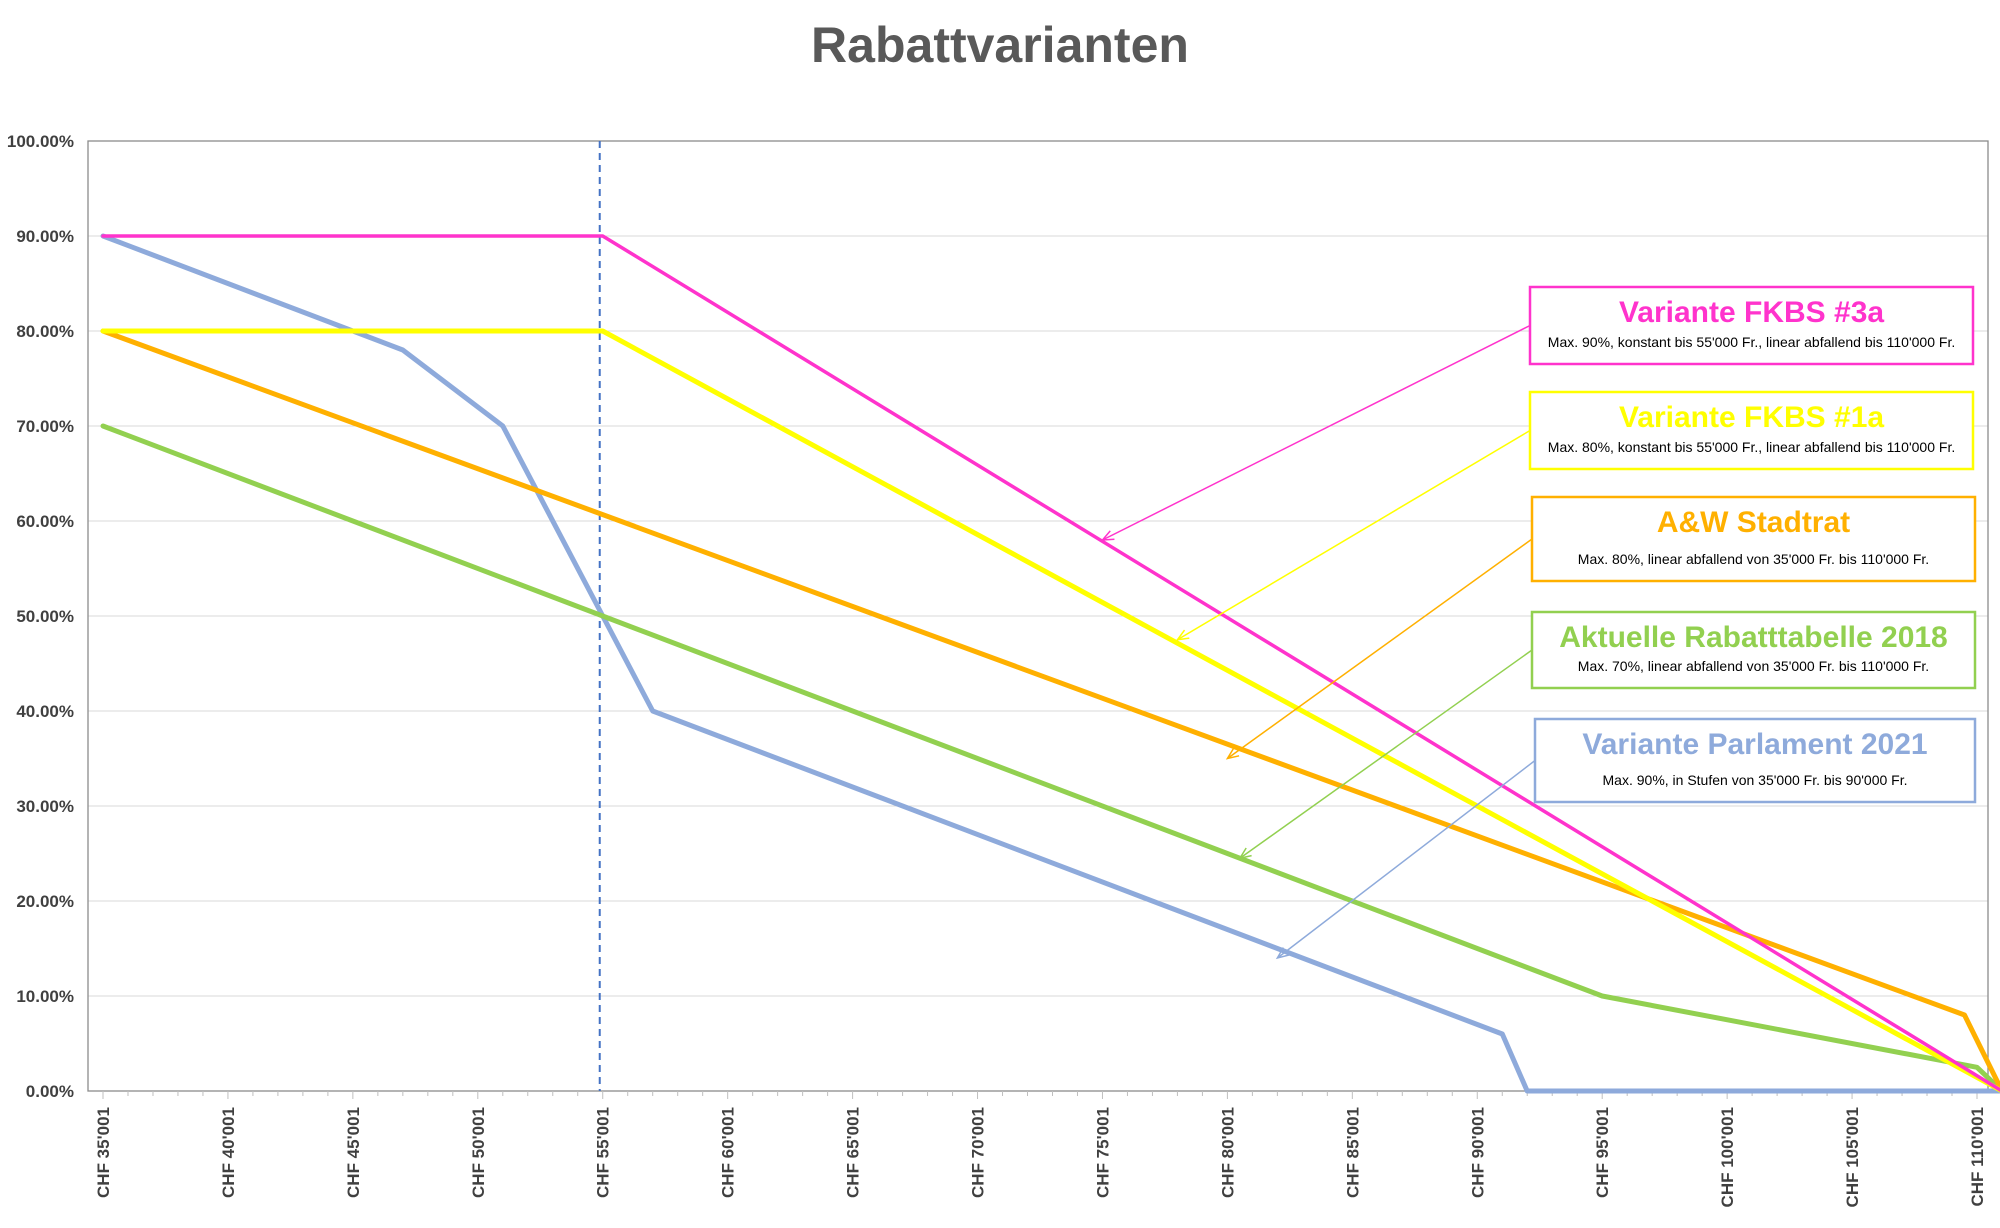  What do you see at coordinates (40, 141) in the screenshot?
I see `y-tick-label: 100.00%` at bounding box center [40, 141].